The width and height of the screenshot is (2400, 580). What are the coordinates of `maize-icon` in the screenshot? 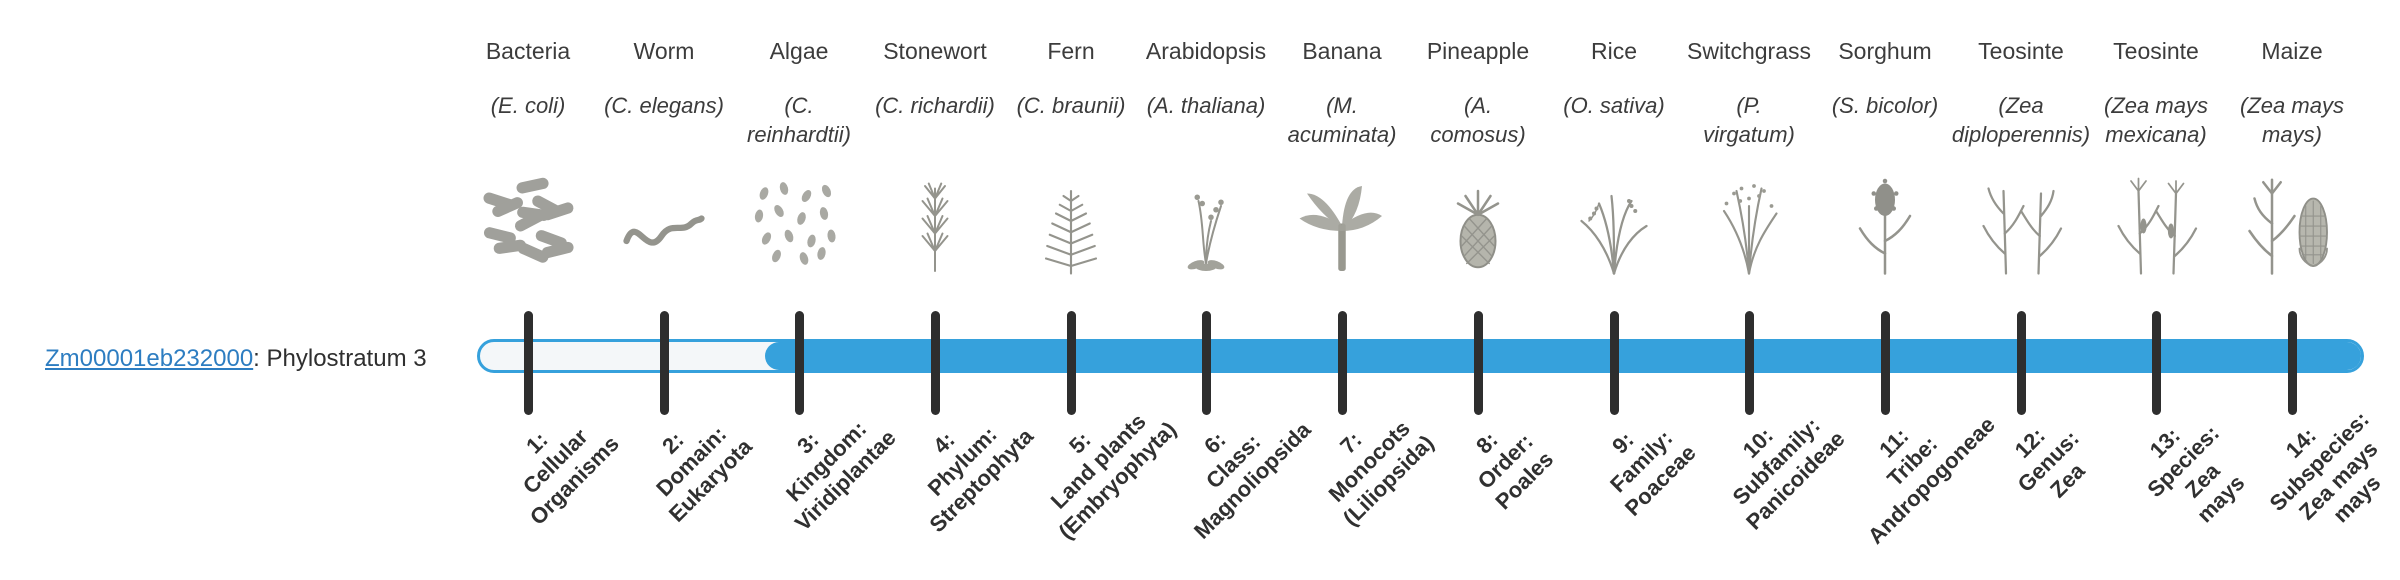 It's located at (2292, 226).